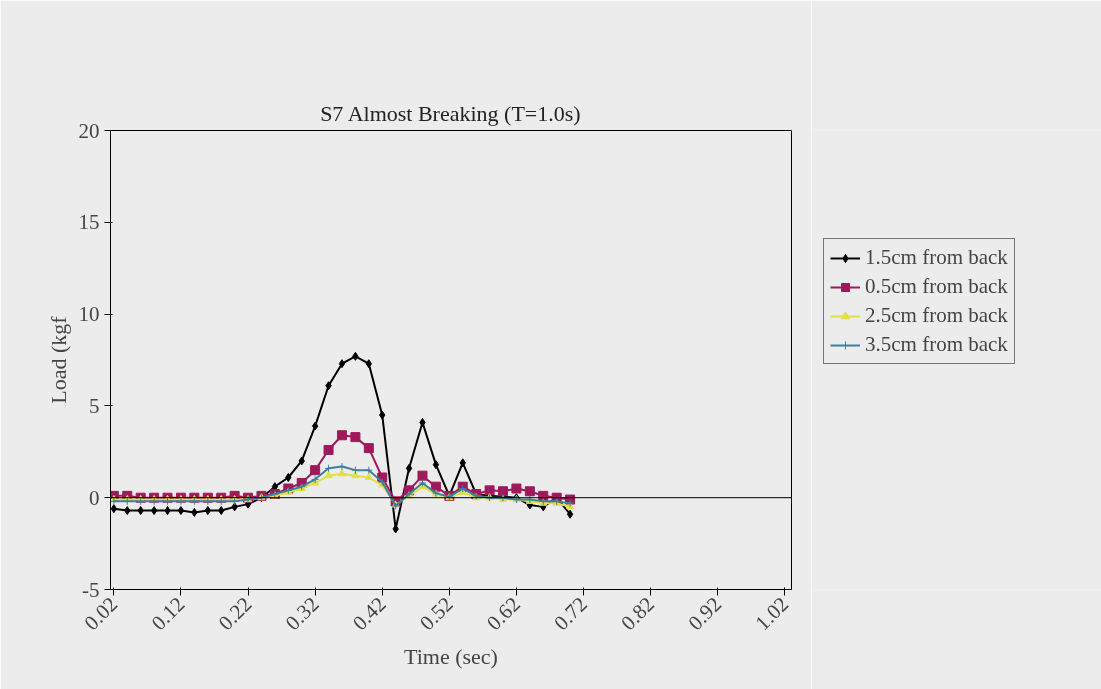 This screenshot has height=689, width=1101. I want to click on x-tick-label: 0.22, so click(235, 613).